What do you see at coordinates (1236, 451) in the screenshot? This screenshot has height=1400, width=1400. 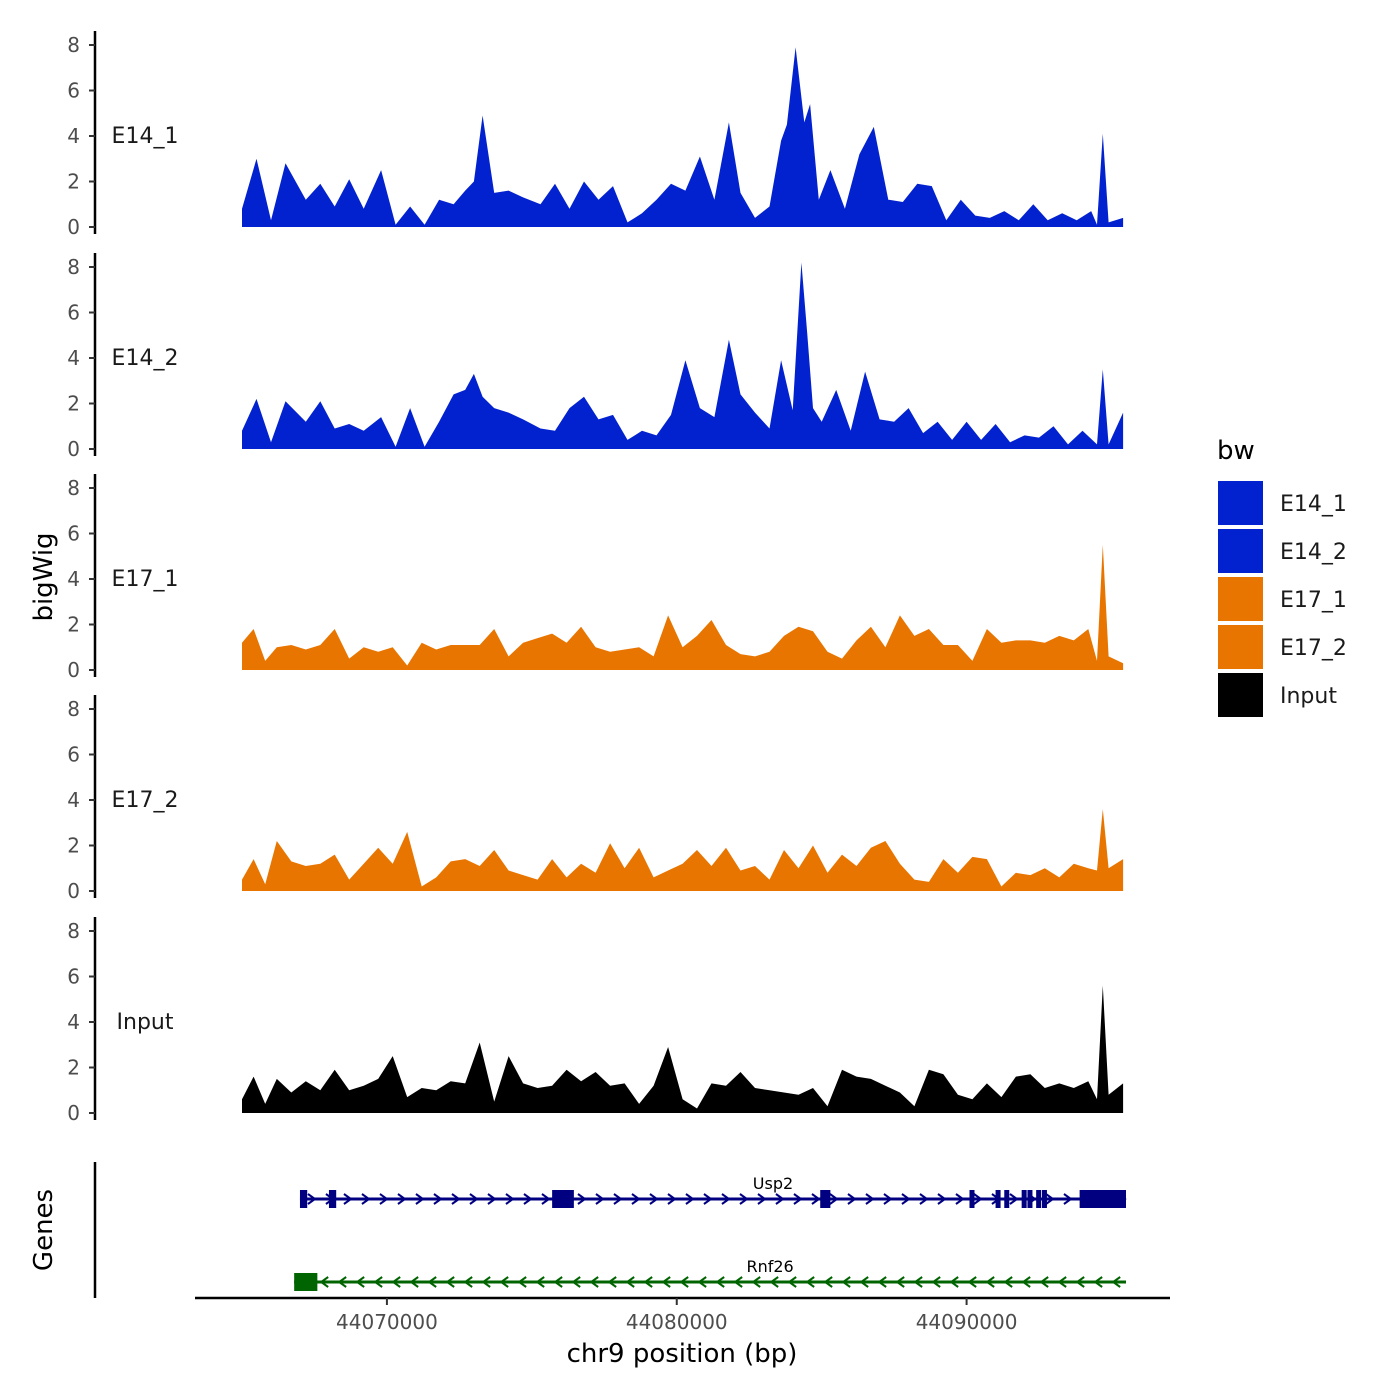 I see `legend-title: bw` at bounding box center [1236, 451].